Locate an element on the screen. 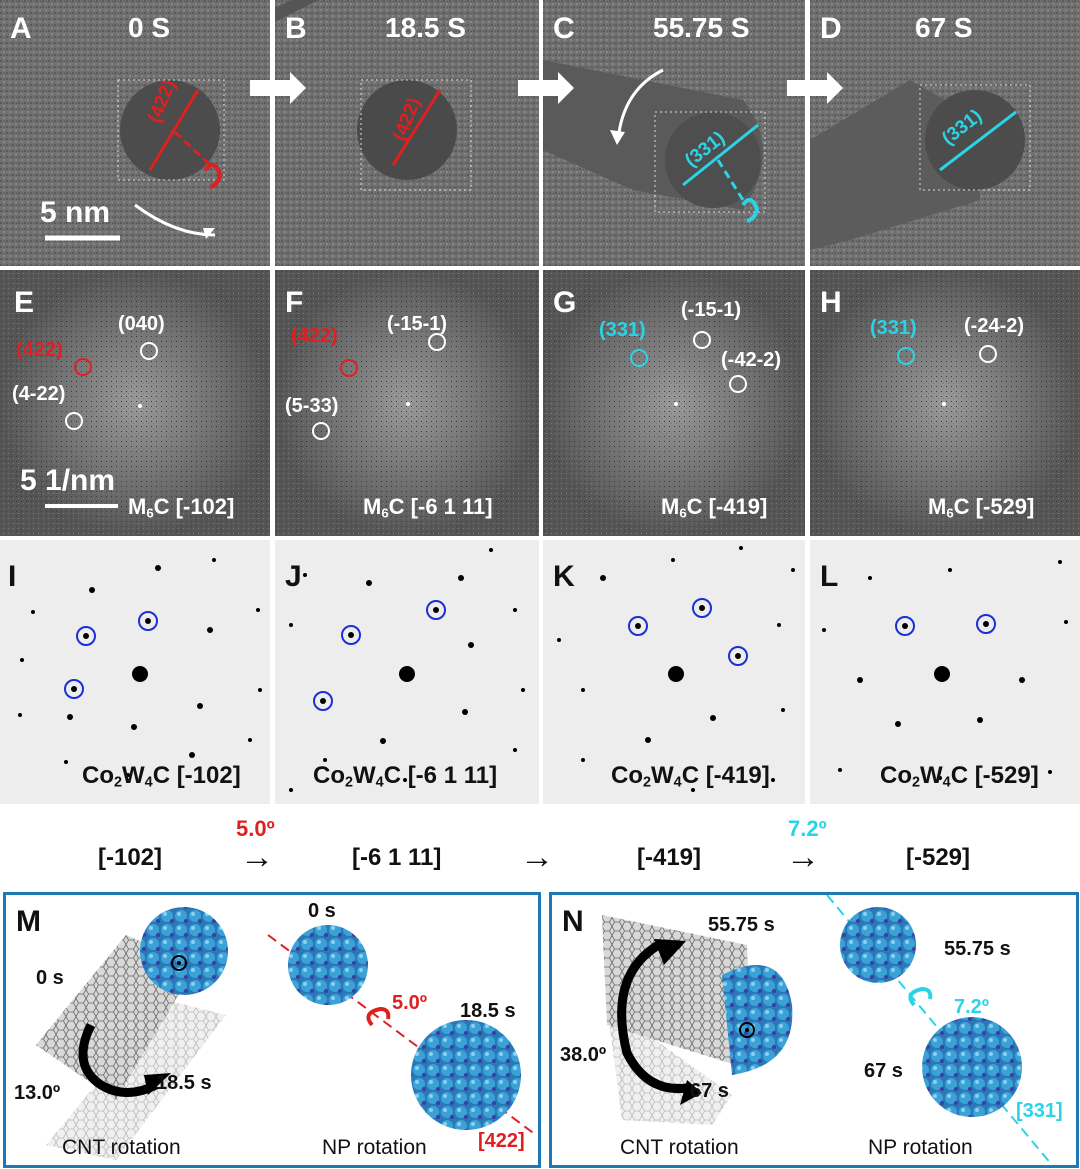 Image resolution: width=1080 pixels, height=1169 pixels. panel-letter: C is located at coordinates (564, 28).